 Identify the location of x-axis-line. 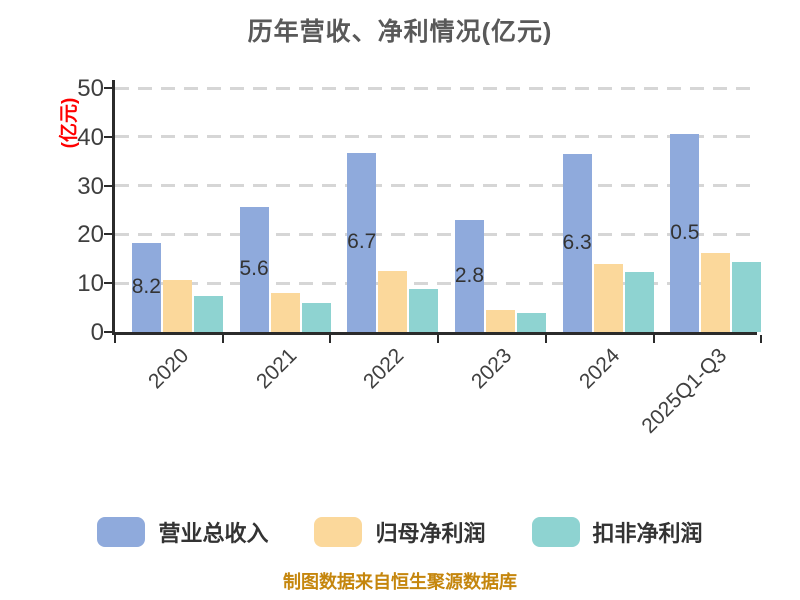
(434, 333).